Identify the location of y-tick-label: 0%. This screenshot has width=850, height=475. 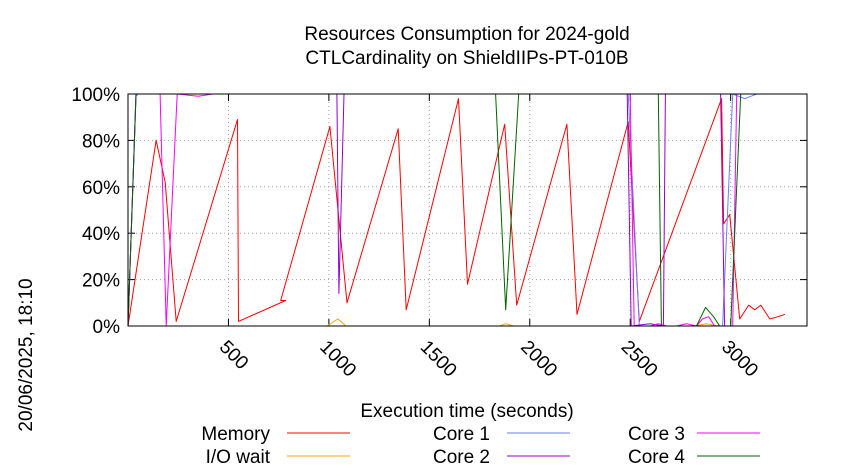
(107, 327).